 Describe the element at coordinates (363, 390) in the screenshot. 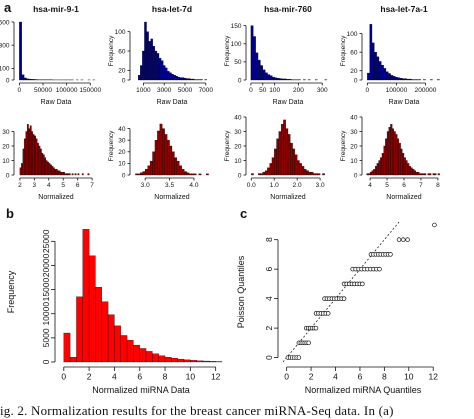

I see `x-axis-label: Normalized miRNA Quantiles` at that location.